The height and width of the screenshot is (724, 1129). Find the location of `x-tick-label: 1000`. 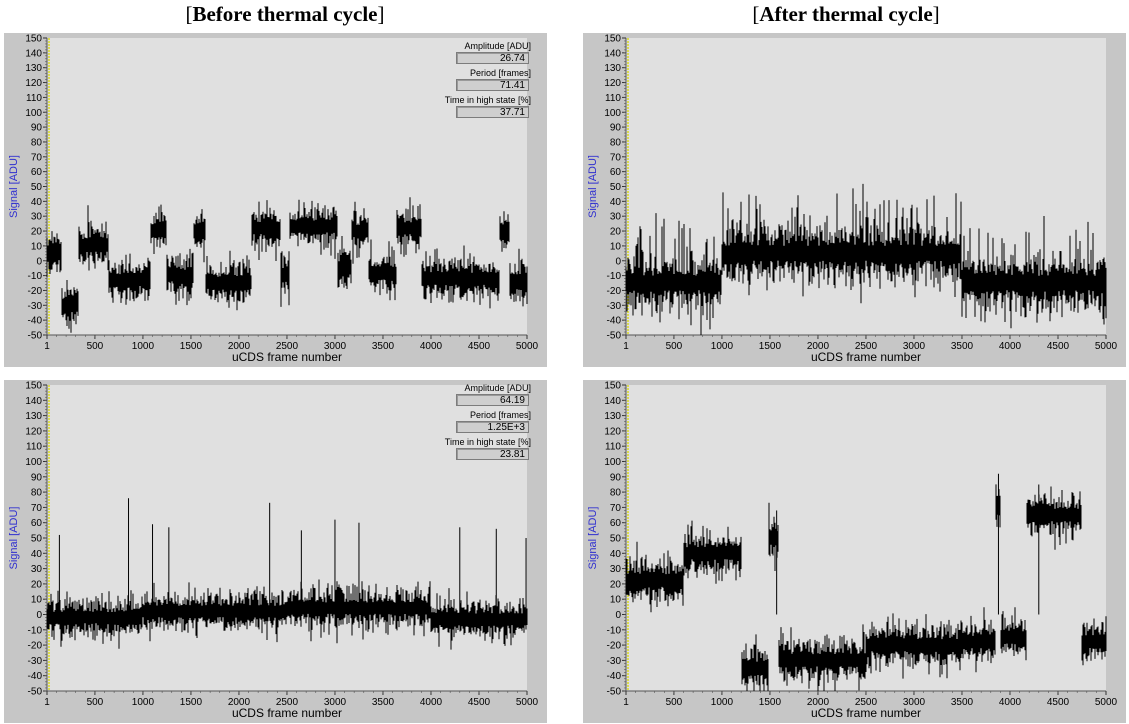

x-tick-label: 1000 is located at coordinates (722, 702).